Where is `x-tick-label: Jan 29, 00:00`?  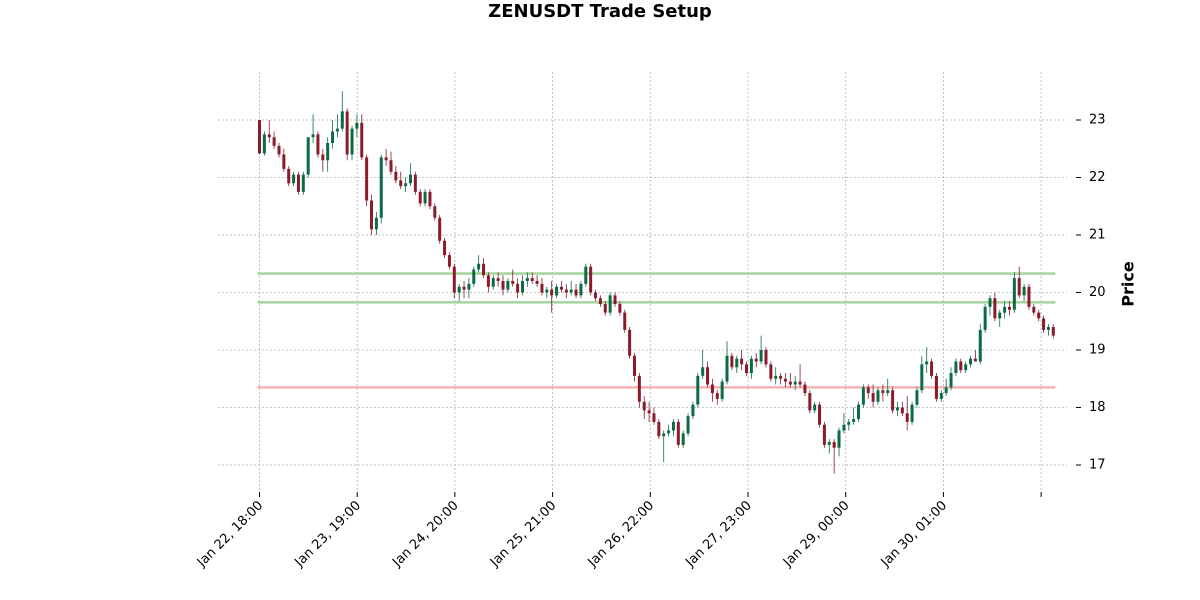 x-tick-label: Jan 29, 00:00 is located at coordinates (816, 534).